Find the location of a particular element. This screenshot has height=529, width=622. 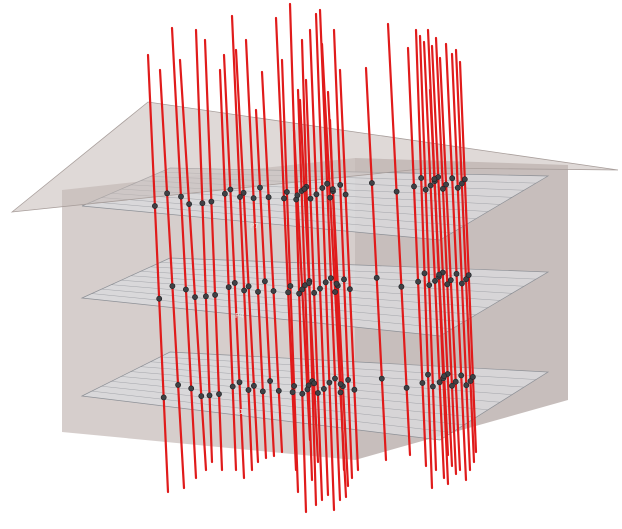

floor-label-upper: P7 is located at coordinates (254, 226).